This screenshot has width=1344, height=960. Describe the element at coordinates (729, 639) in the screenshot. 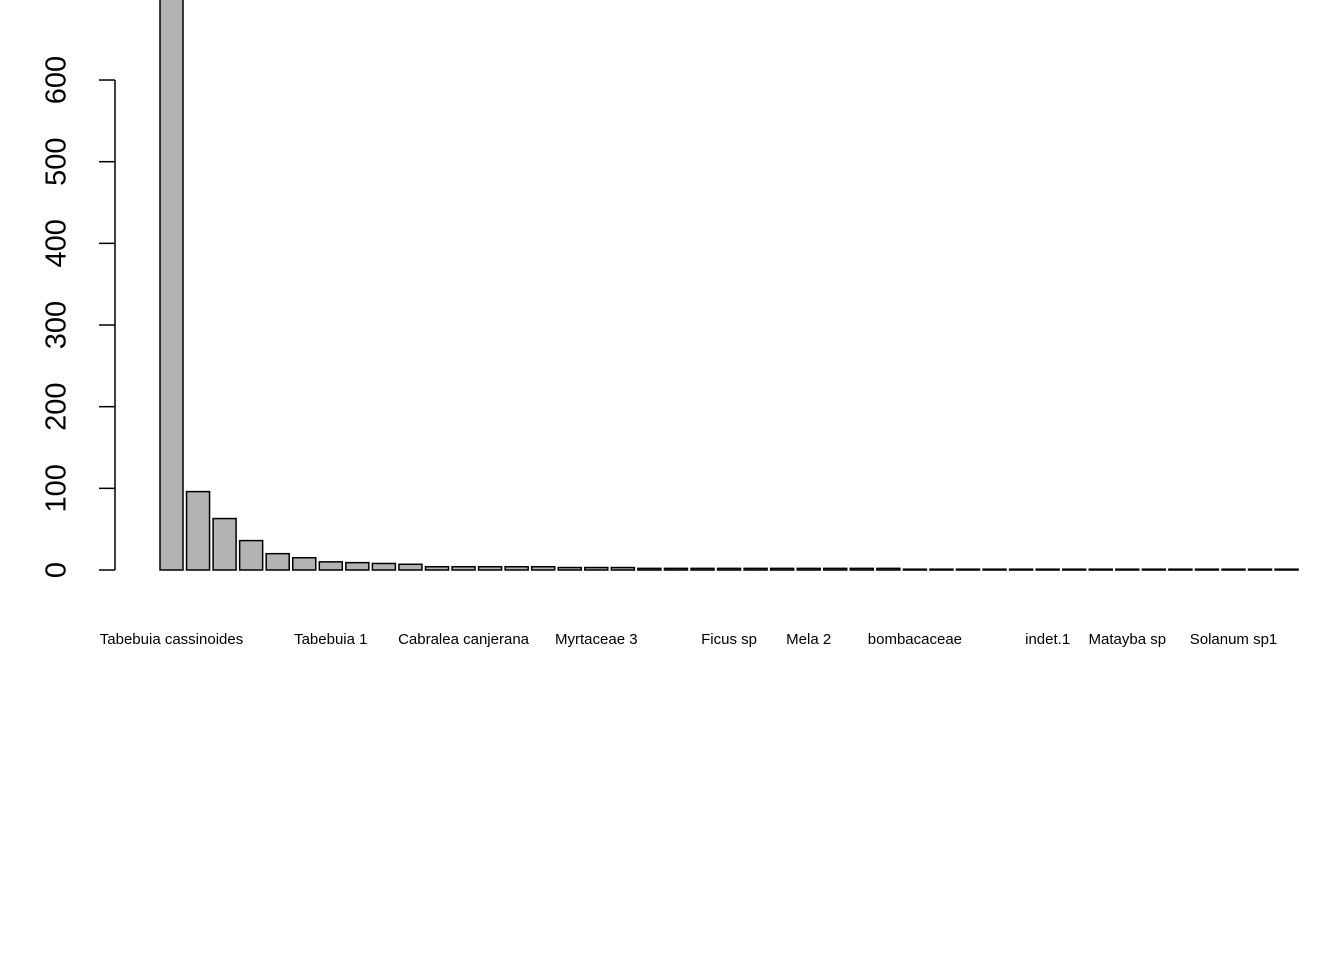

I see `x-tick-label: Ficus sp` at that location.